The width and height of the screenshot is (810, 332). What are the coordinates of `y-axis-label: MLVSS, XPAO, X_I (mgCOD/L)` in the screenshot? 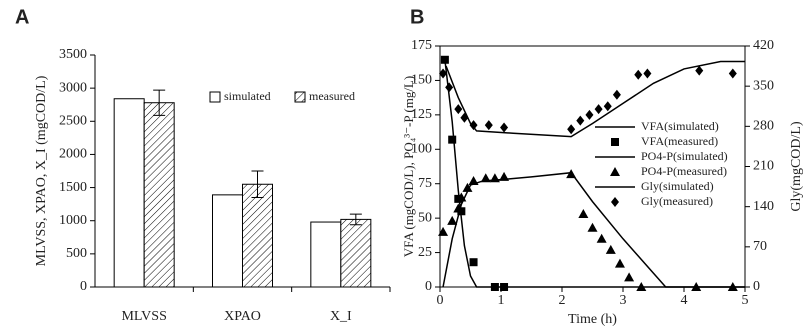 It's located at (41, 170).